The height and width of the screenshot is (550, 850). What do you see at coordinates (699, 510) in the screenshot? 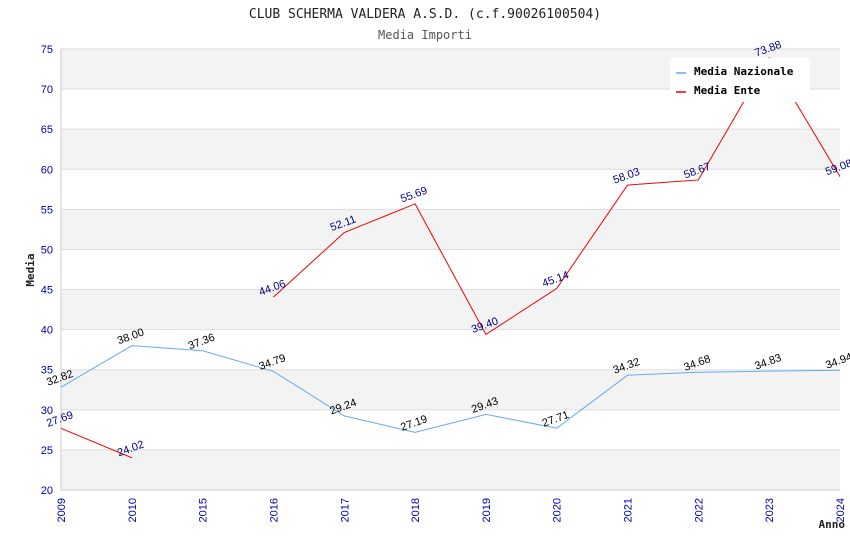
I see `x-tick-label: 2022` at bounding box center [699, 510].